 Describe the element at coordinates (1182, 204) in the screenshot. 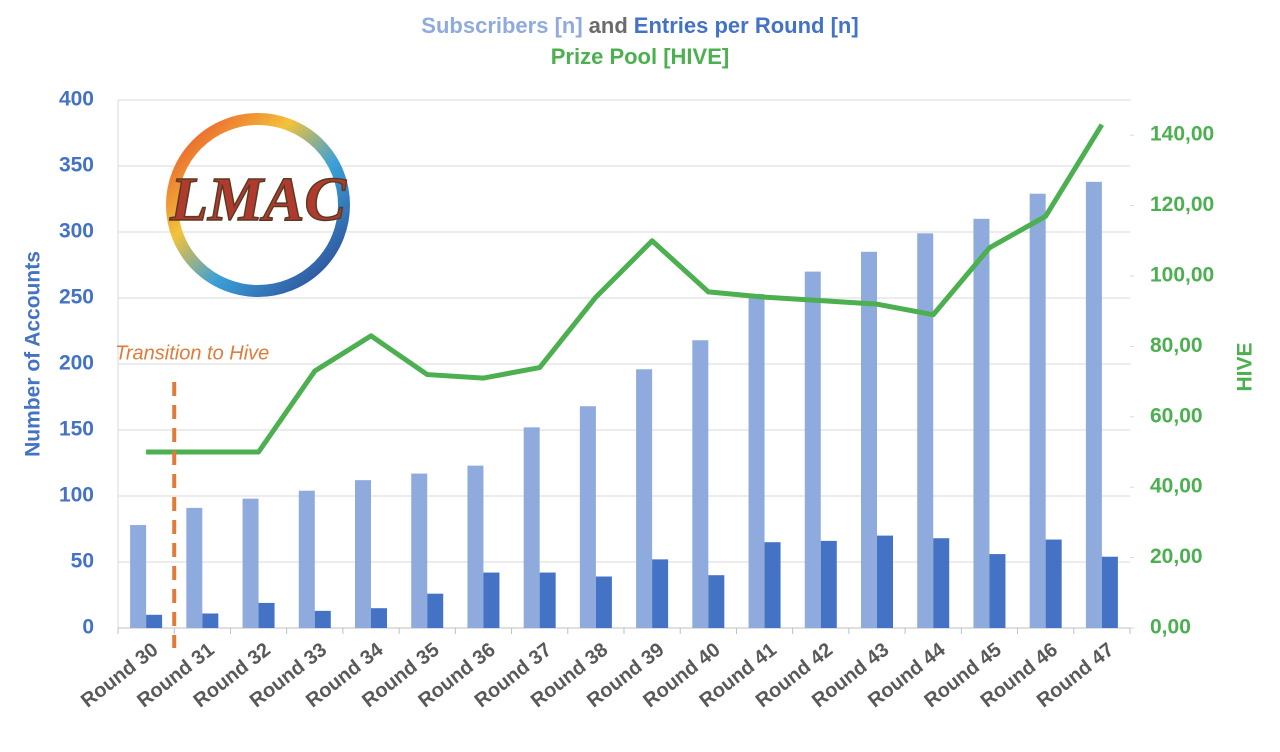

I see `y2-tick-label: 120,00` at that location.